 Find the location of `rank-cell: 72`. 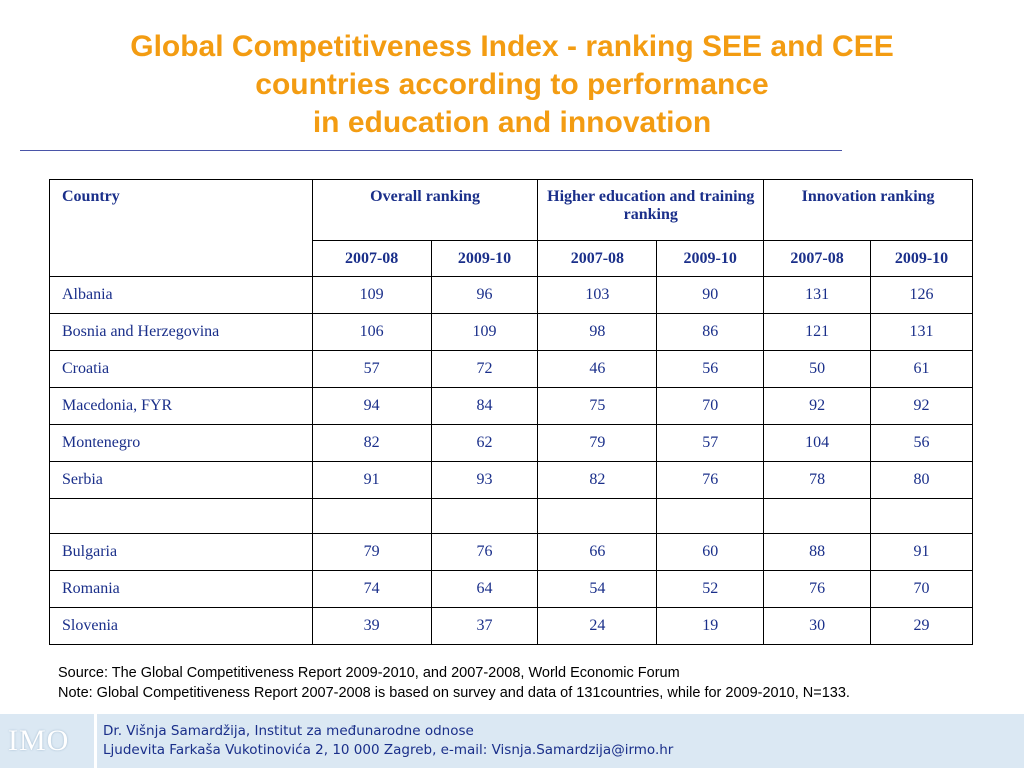

rank-cell: 72 is located at coordinates (484, 369).